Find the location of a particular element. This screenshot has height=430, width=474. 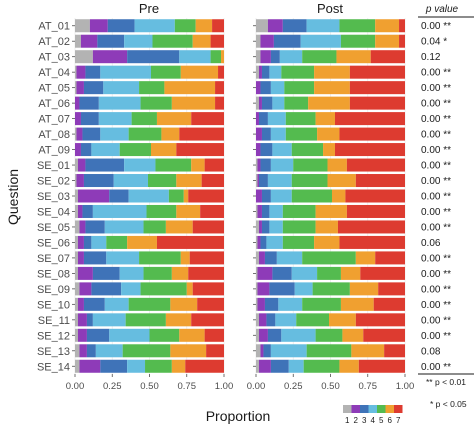

p-value-AT_07: 0.00 ** is located at coordinates (436, 119).